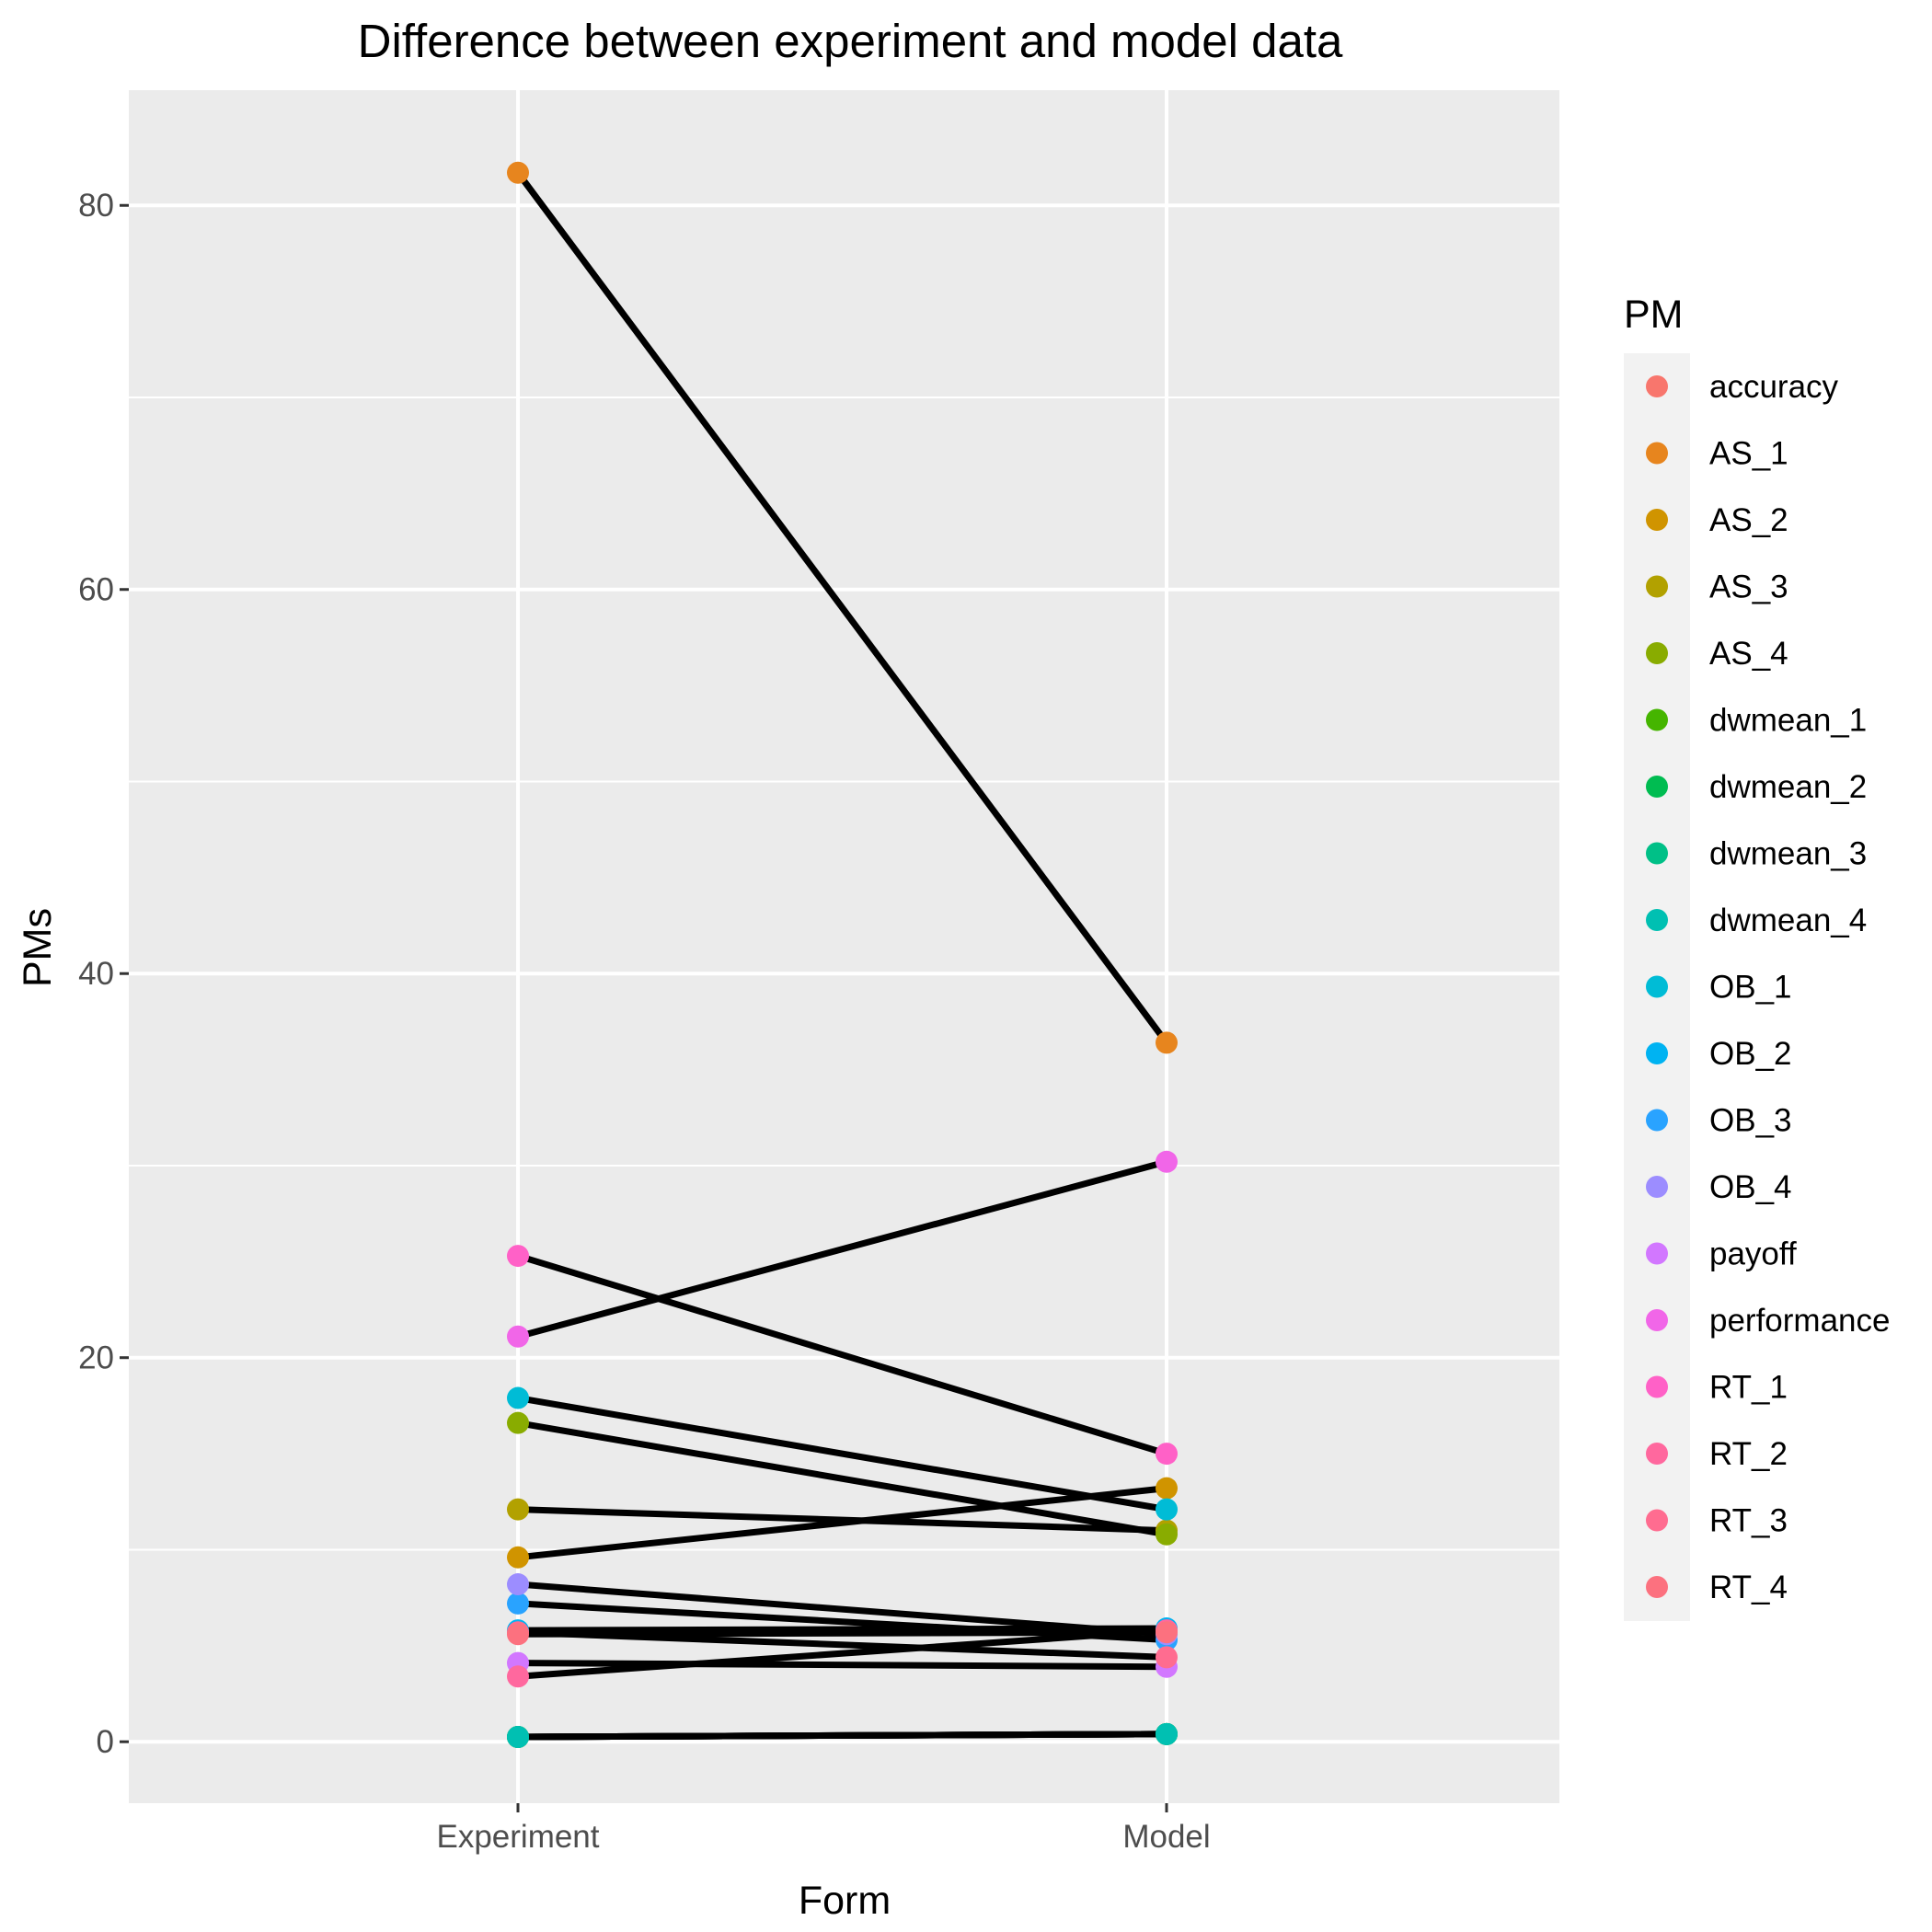  What do you see at coordinates (1748, 587) in the screenshot?
I see `legend-label: AS_3` at bounding box center [1748, 587].